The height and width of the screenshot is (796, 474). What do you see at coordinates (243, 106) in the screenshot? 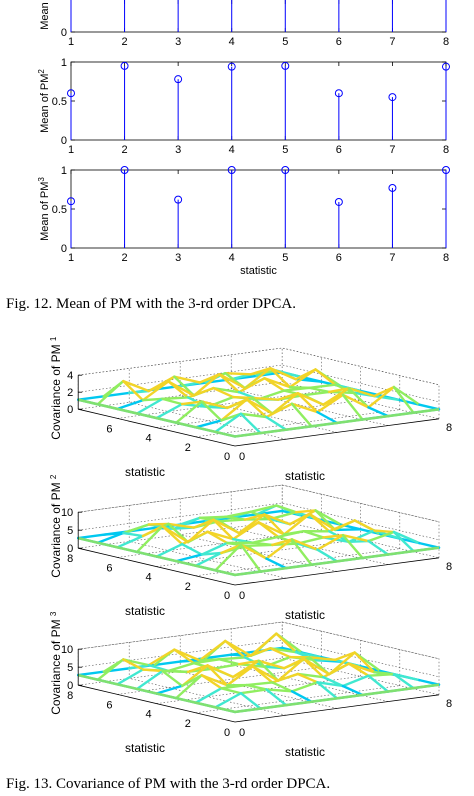
I see `stem-chart-2: 1 2 3 4 5 6 7 8 0 0.5 1 Mean of PM2` at bounding box center [243, 106].